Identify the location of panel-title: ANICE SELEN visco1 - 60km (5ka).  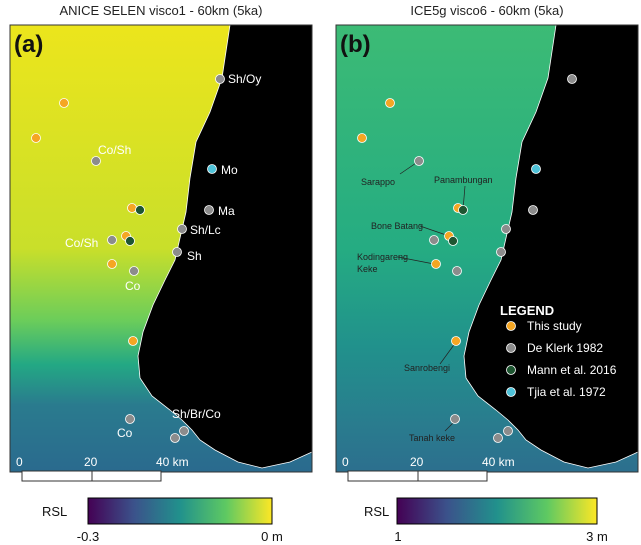
(160, 10).